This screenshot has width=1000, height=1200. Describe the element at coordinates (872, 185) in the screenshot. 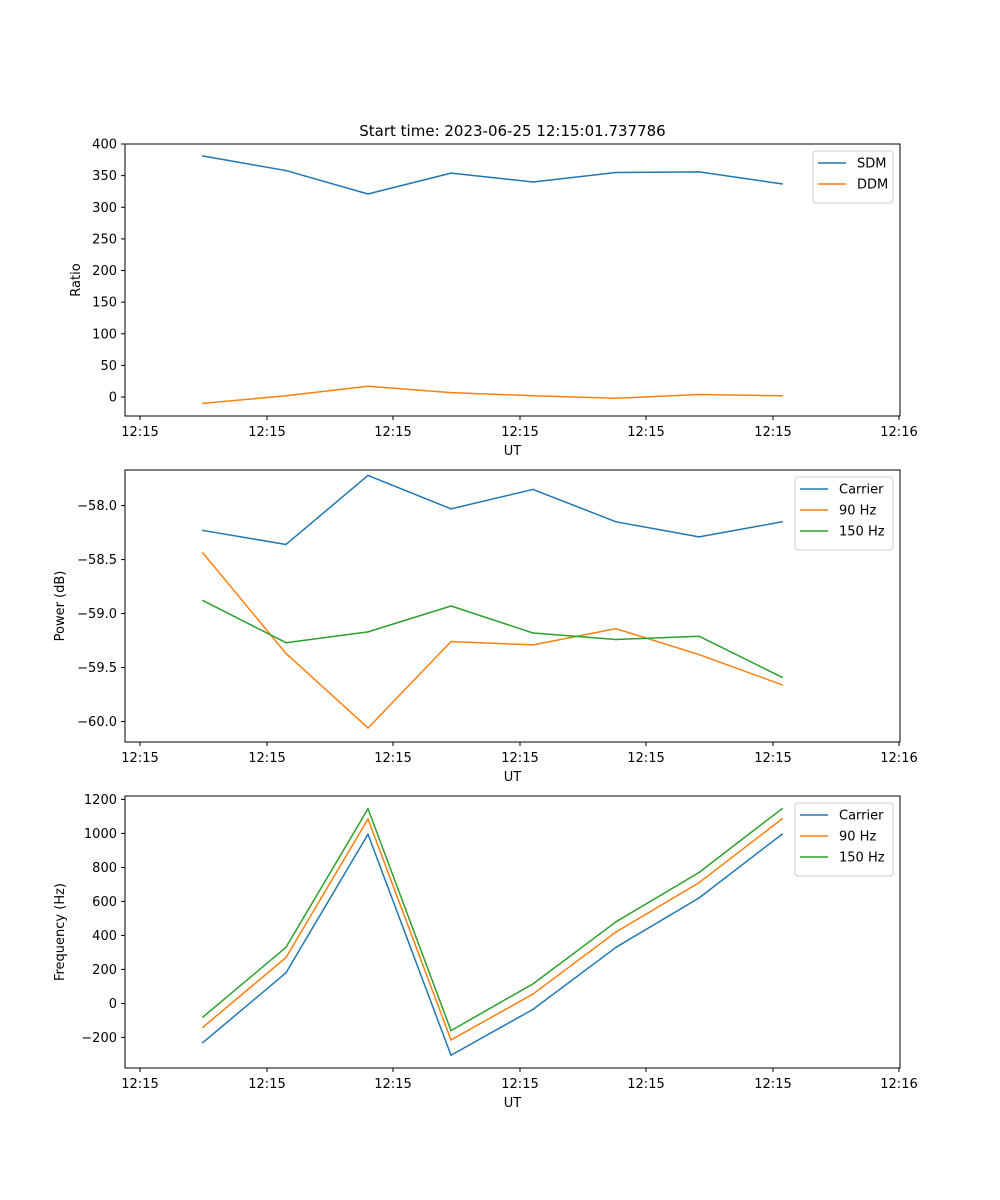

I see `legend-label-ddm: DDM` at that location.